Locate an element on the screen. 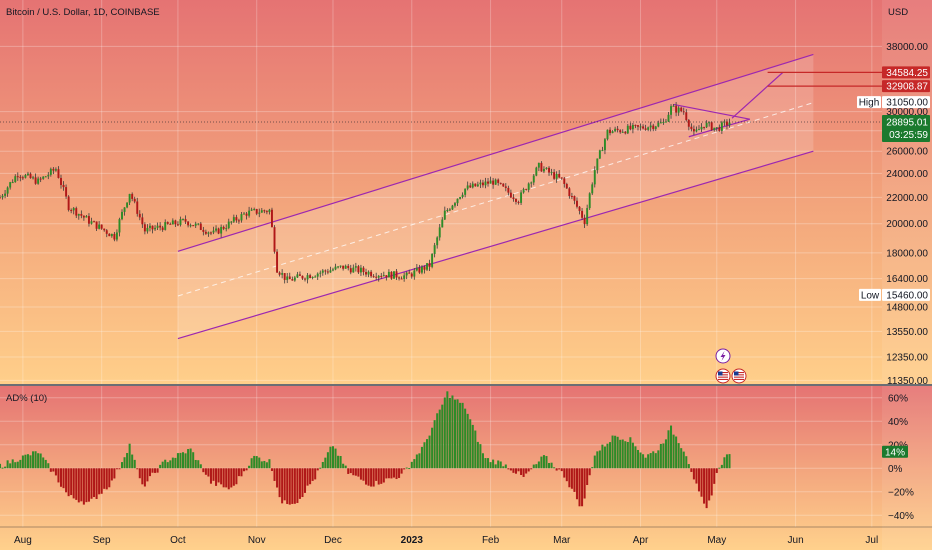 This screenshot has height=553, width=932. time-tick-label: Apr is located at coordinates (641, 540).